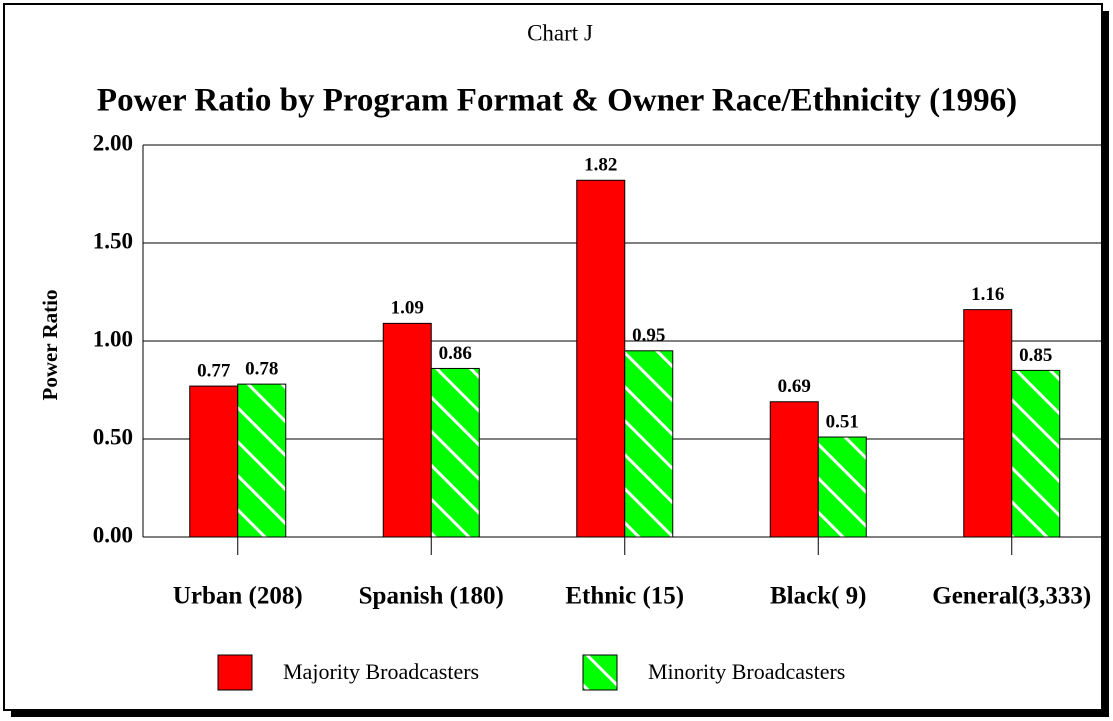  Describe the element at coordinates (987, 294) in the screenshot. I see `data-label: 1.16` at that location.